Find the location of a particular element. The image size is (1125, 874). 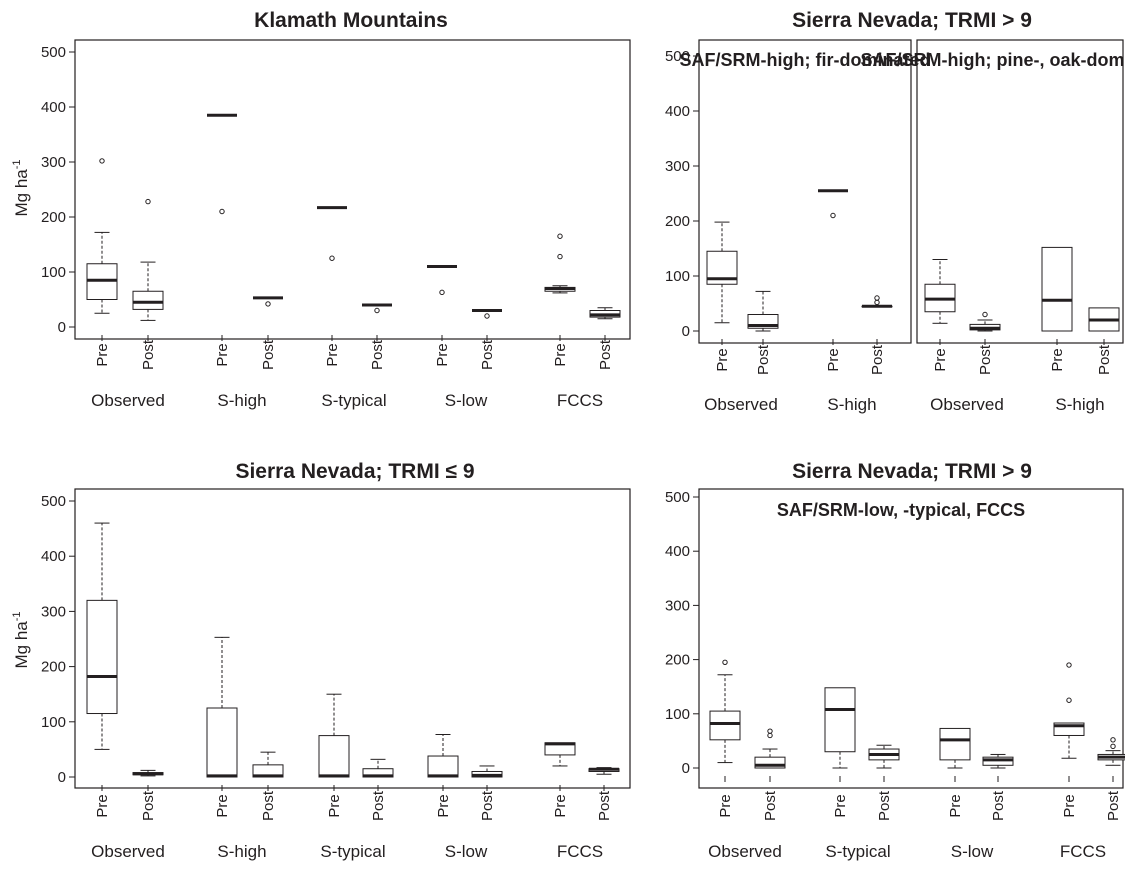

box-s-high-pre is located at coordinates (1057, 289).